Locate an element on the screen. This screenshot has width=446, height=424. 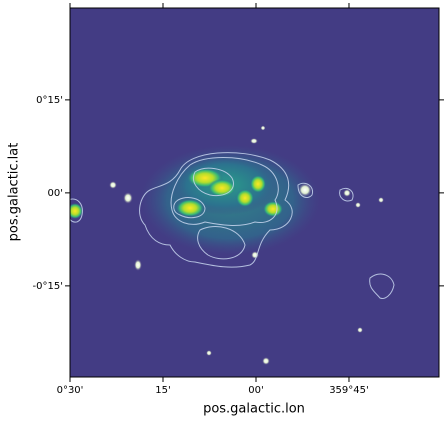
x-axis-label: pos.galactic.lon is located at coordinates (254, 409).